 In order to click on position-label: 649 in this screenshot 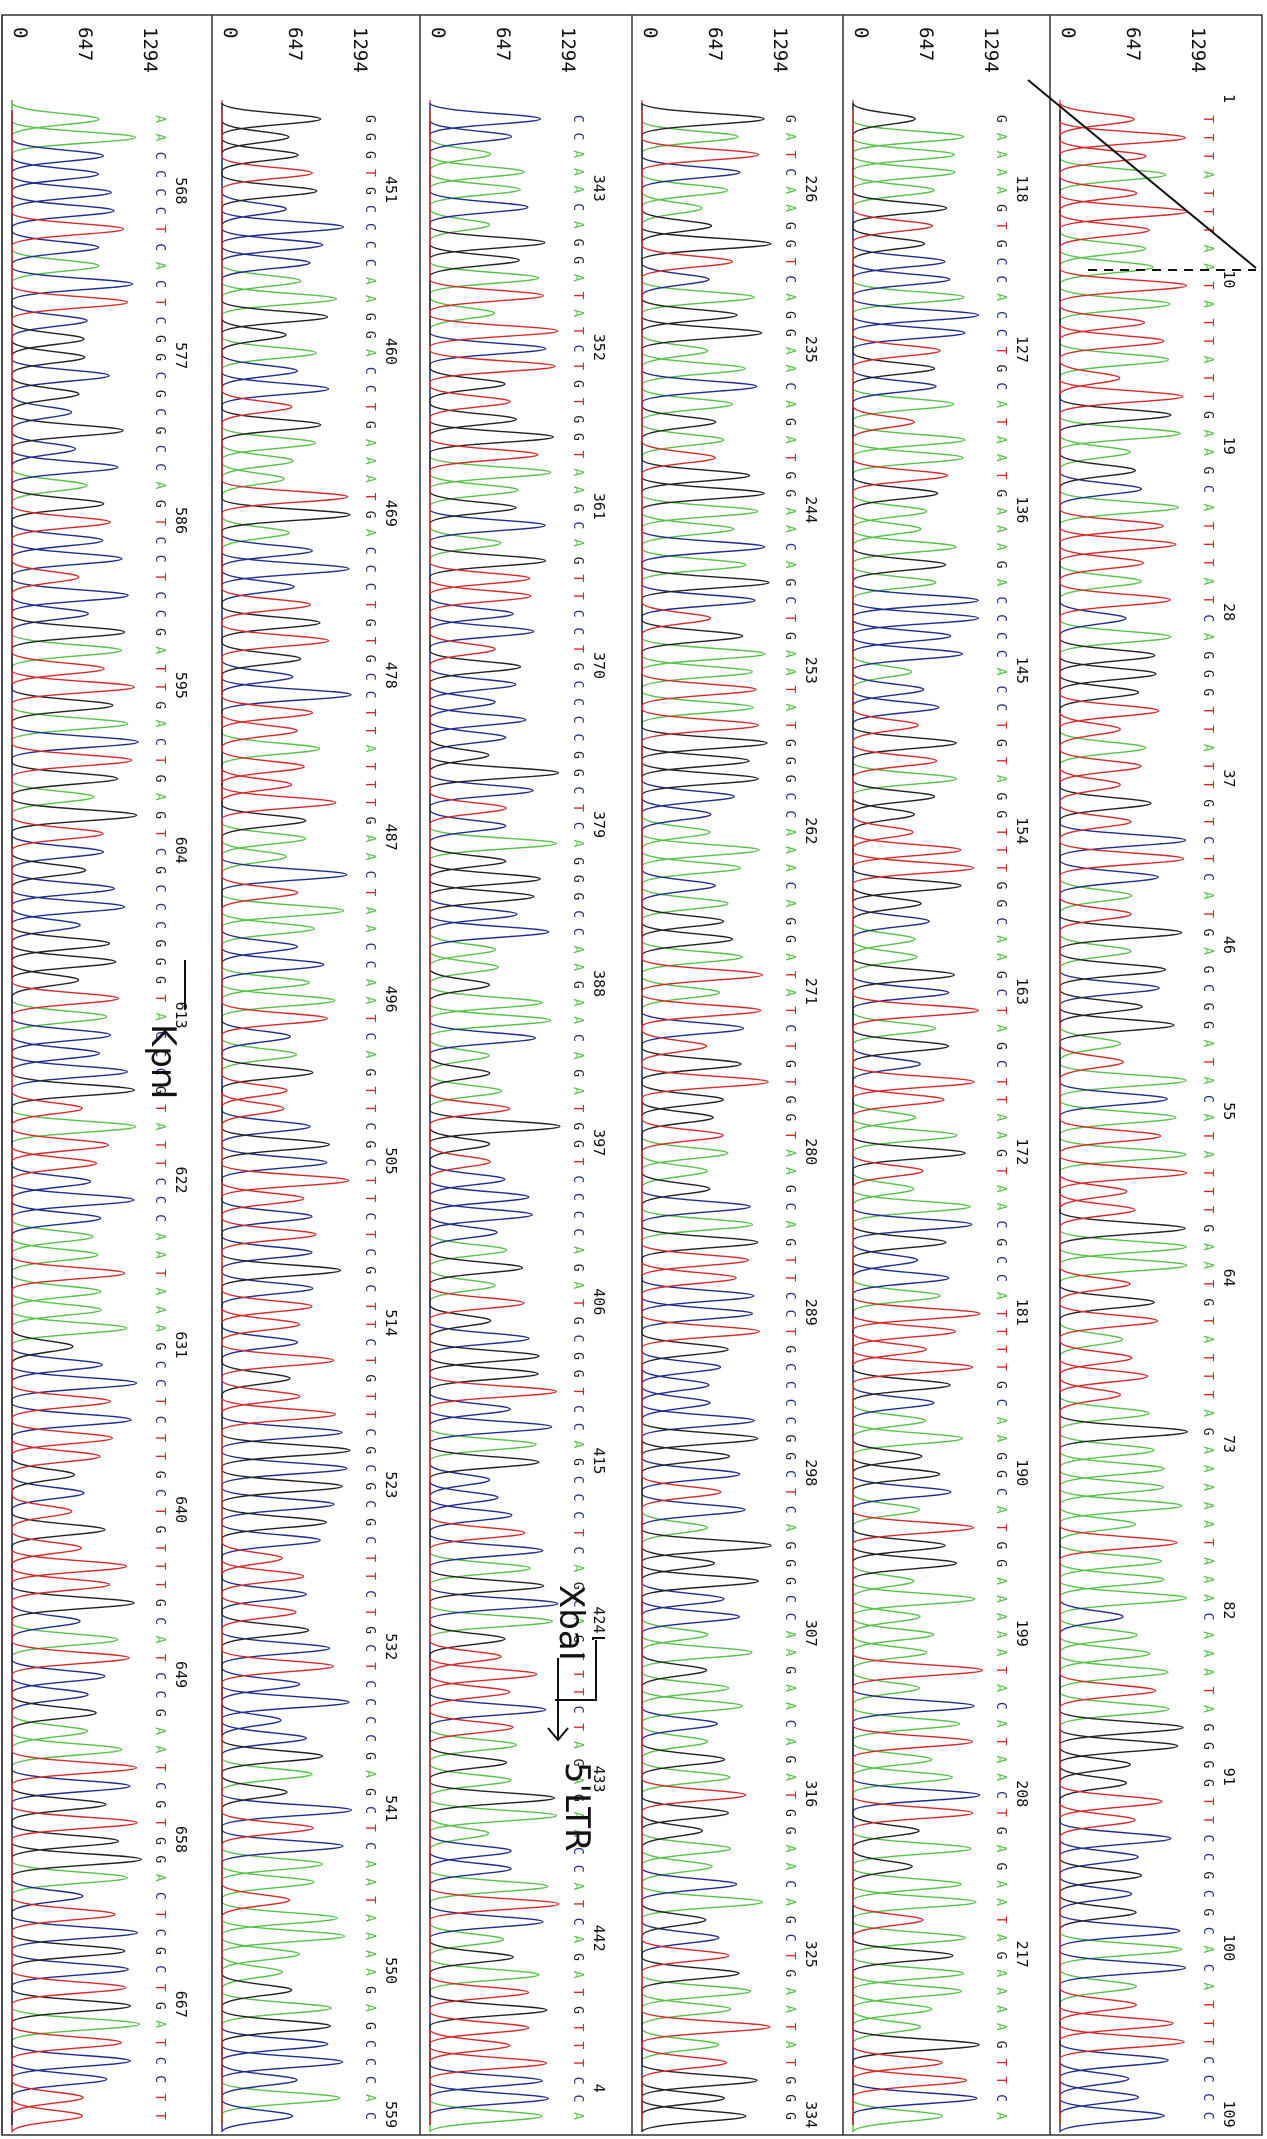, I will do `click(181, 1674)`.